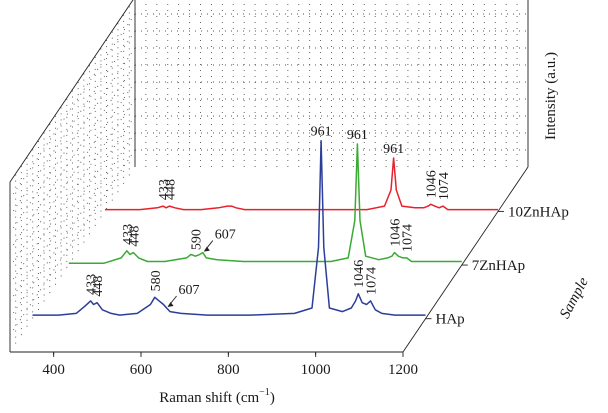 This screenshot has height=413, width=608. I want to click on series-line-10znhap, so click(301, 184).